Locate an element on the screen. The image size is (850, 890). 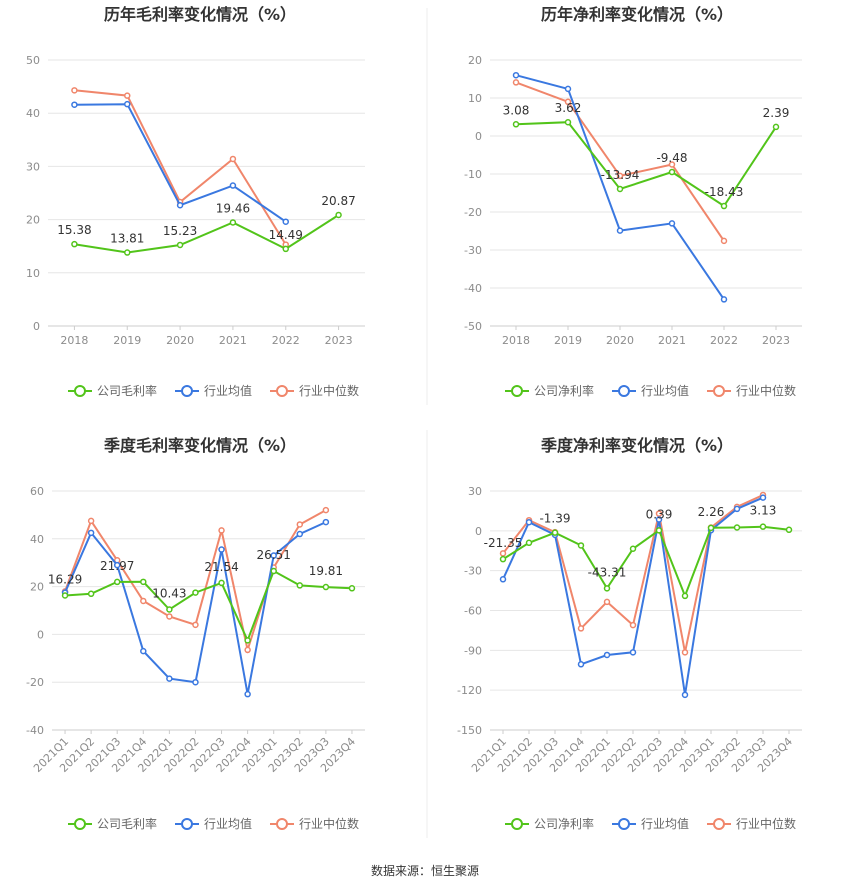
y-tick-label: -150 is located at coordinates (469, 730).